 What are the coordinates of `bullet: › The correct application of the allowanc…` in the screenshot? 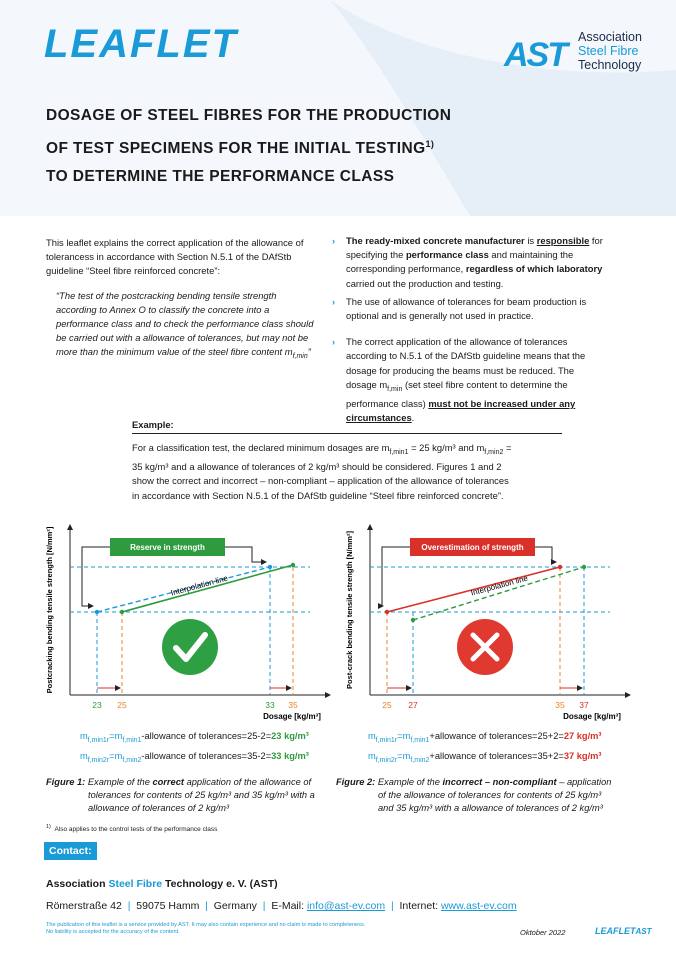 It's located at (469, 380).